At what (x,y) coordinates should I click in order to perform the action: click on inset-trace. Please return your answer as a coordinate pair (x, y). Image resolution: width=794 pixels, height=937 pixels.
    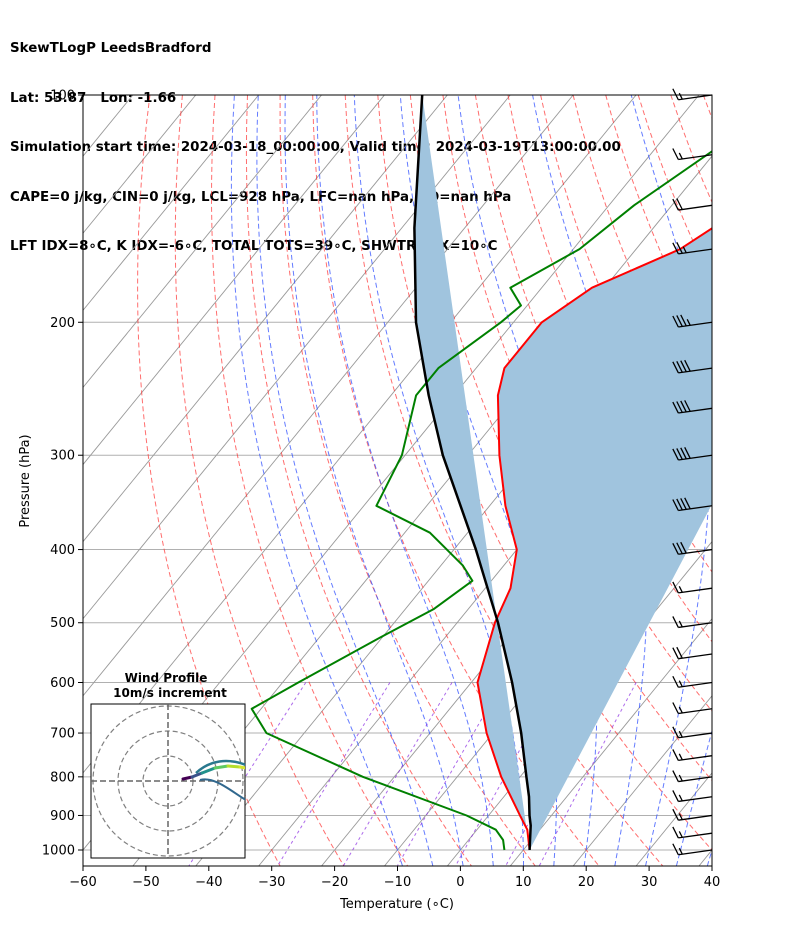
    Looking at the image, I should click on (213, 780).